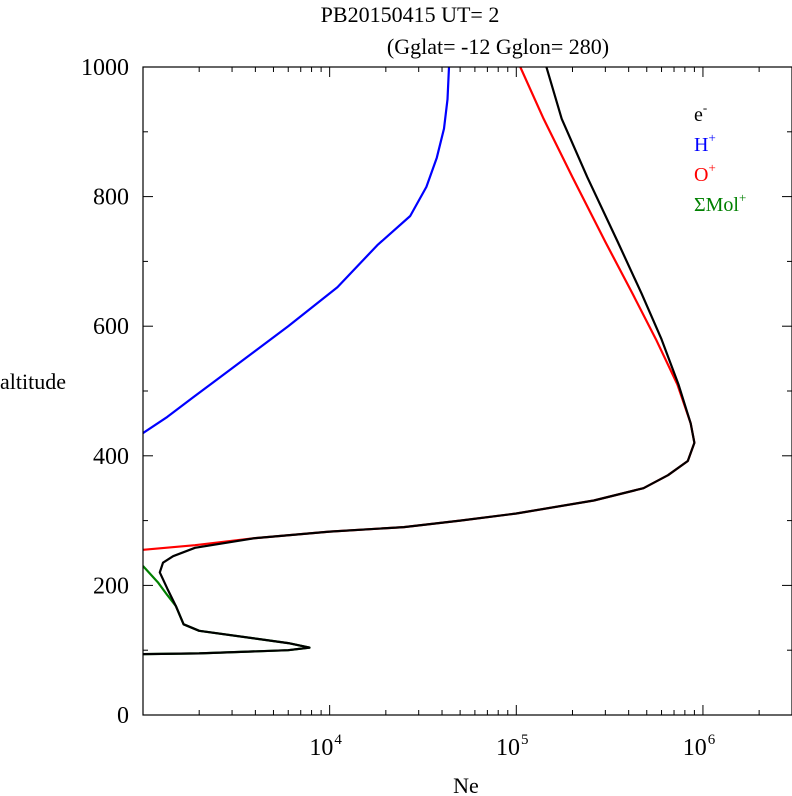 Image resolution: width=792 pixels, height=796 pixels. What do you see at coordinates (123, 716) in the screenshot?
I see `y-tick-label: 0` at bounding box center [123, 716].